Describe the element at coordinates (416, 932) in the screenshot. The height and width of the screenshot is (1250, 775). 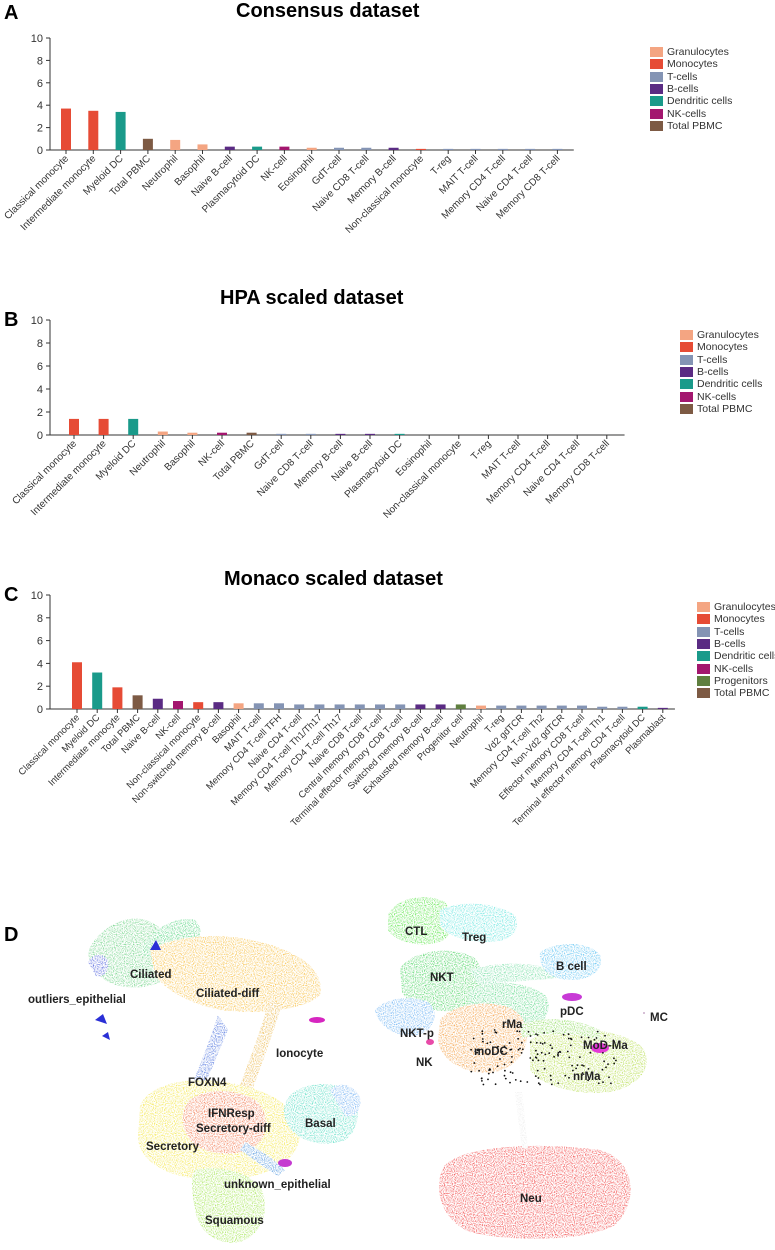
I see `umap-label-ctl: CTL` at that location.